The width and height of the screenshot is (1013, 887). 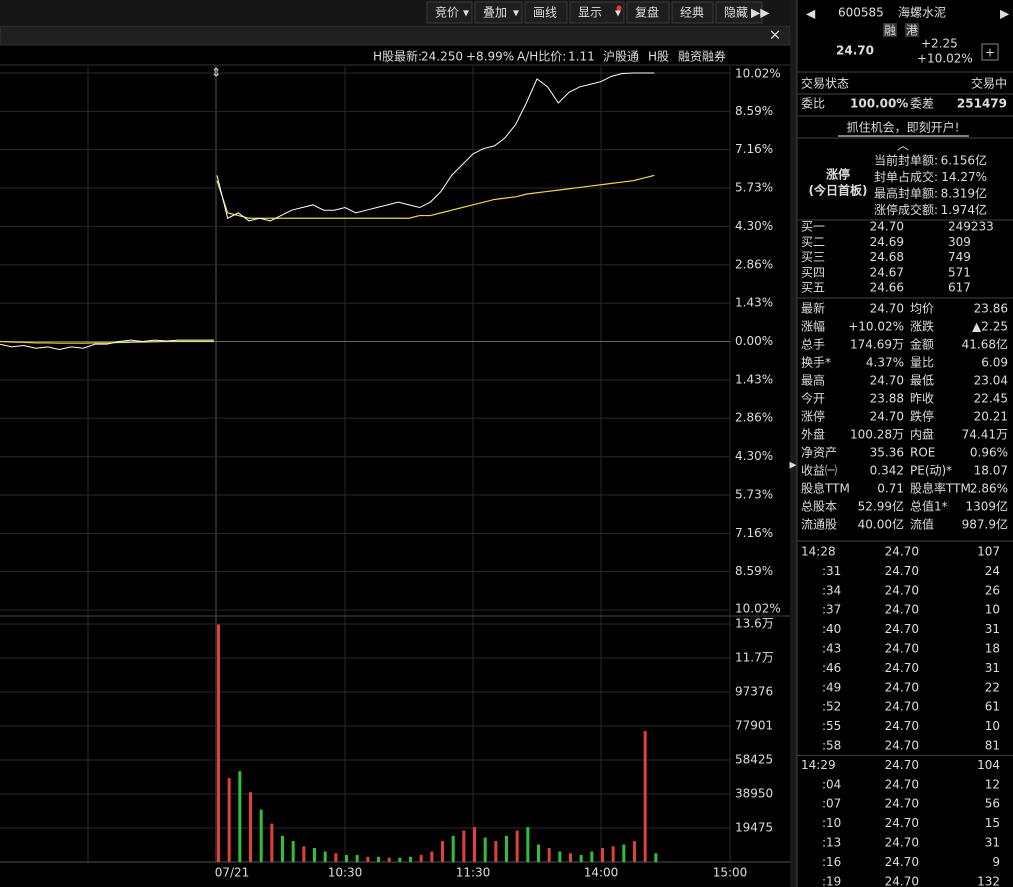 What do you see at coordinates (990, 52) in the screenshot?
I see `add-button` at bounding box center [990, 52].